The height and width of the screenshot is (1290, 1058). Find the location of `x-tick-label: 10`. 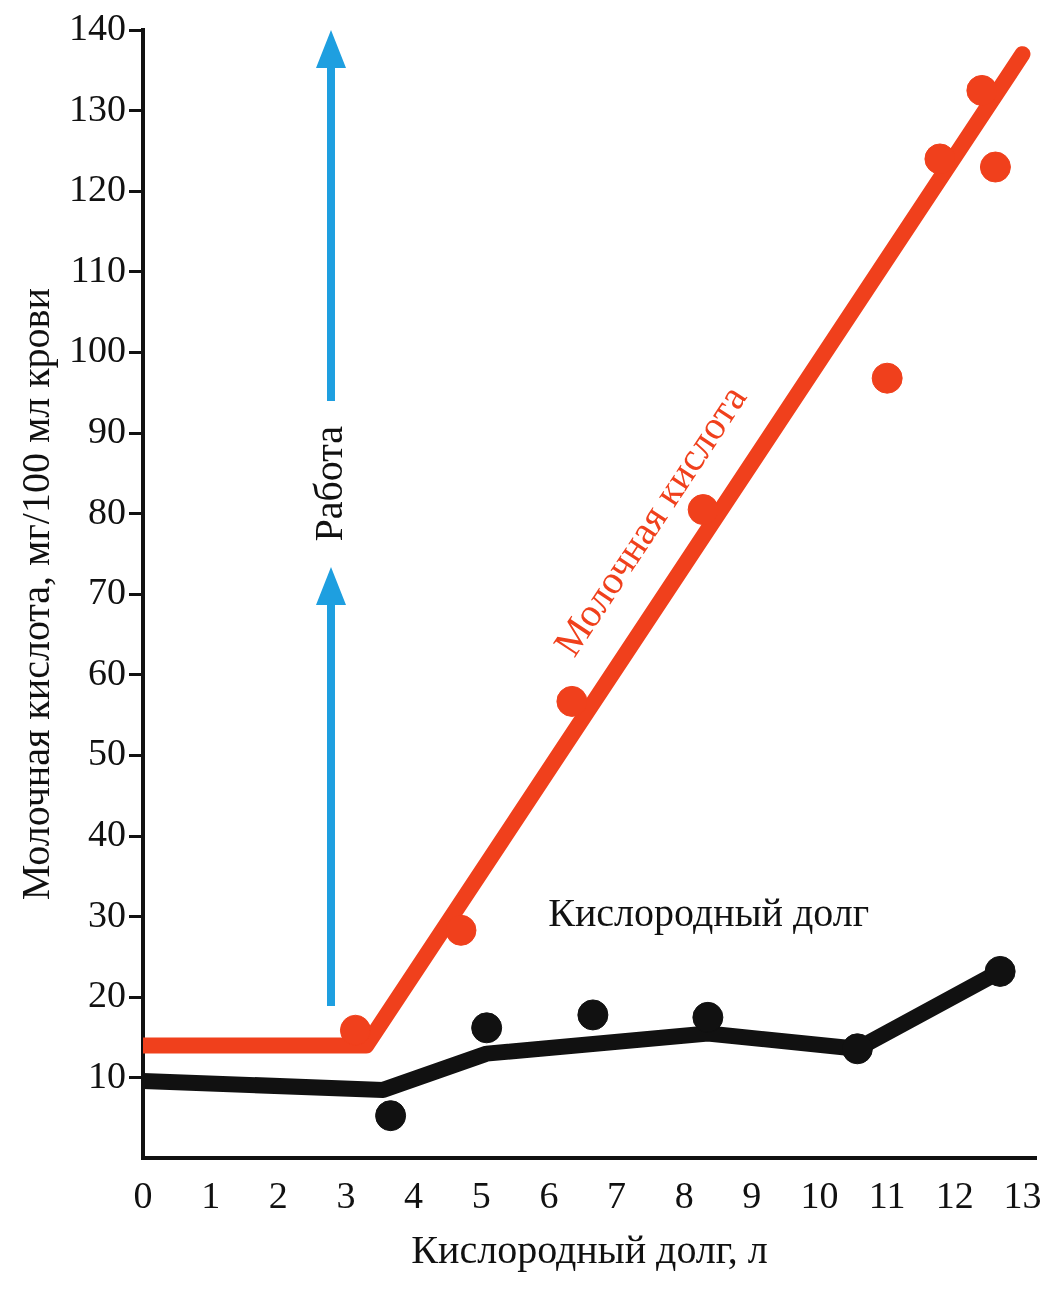

x-tick-label: 10 is located at coordinates (819, 1195).